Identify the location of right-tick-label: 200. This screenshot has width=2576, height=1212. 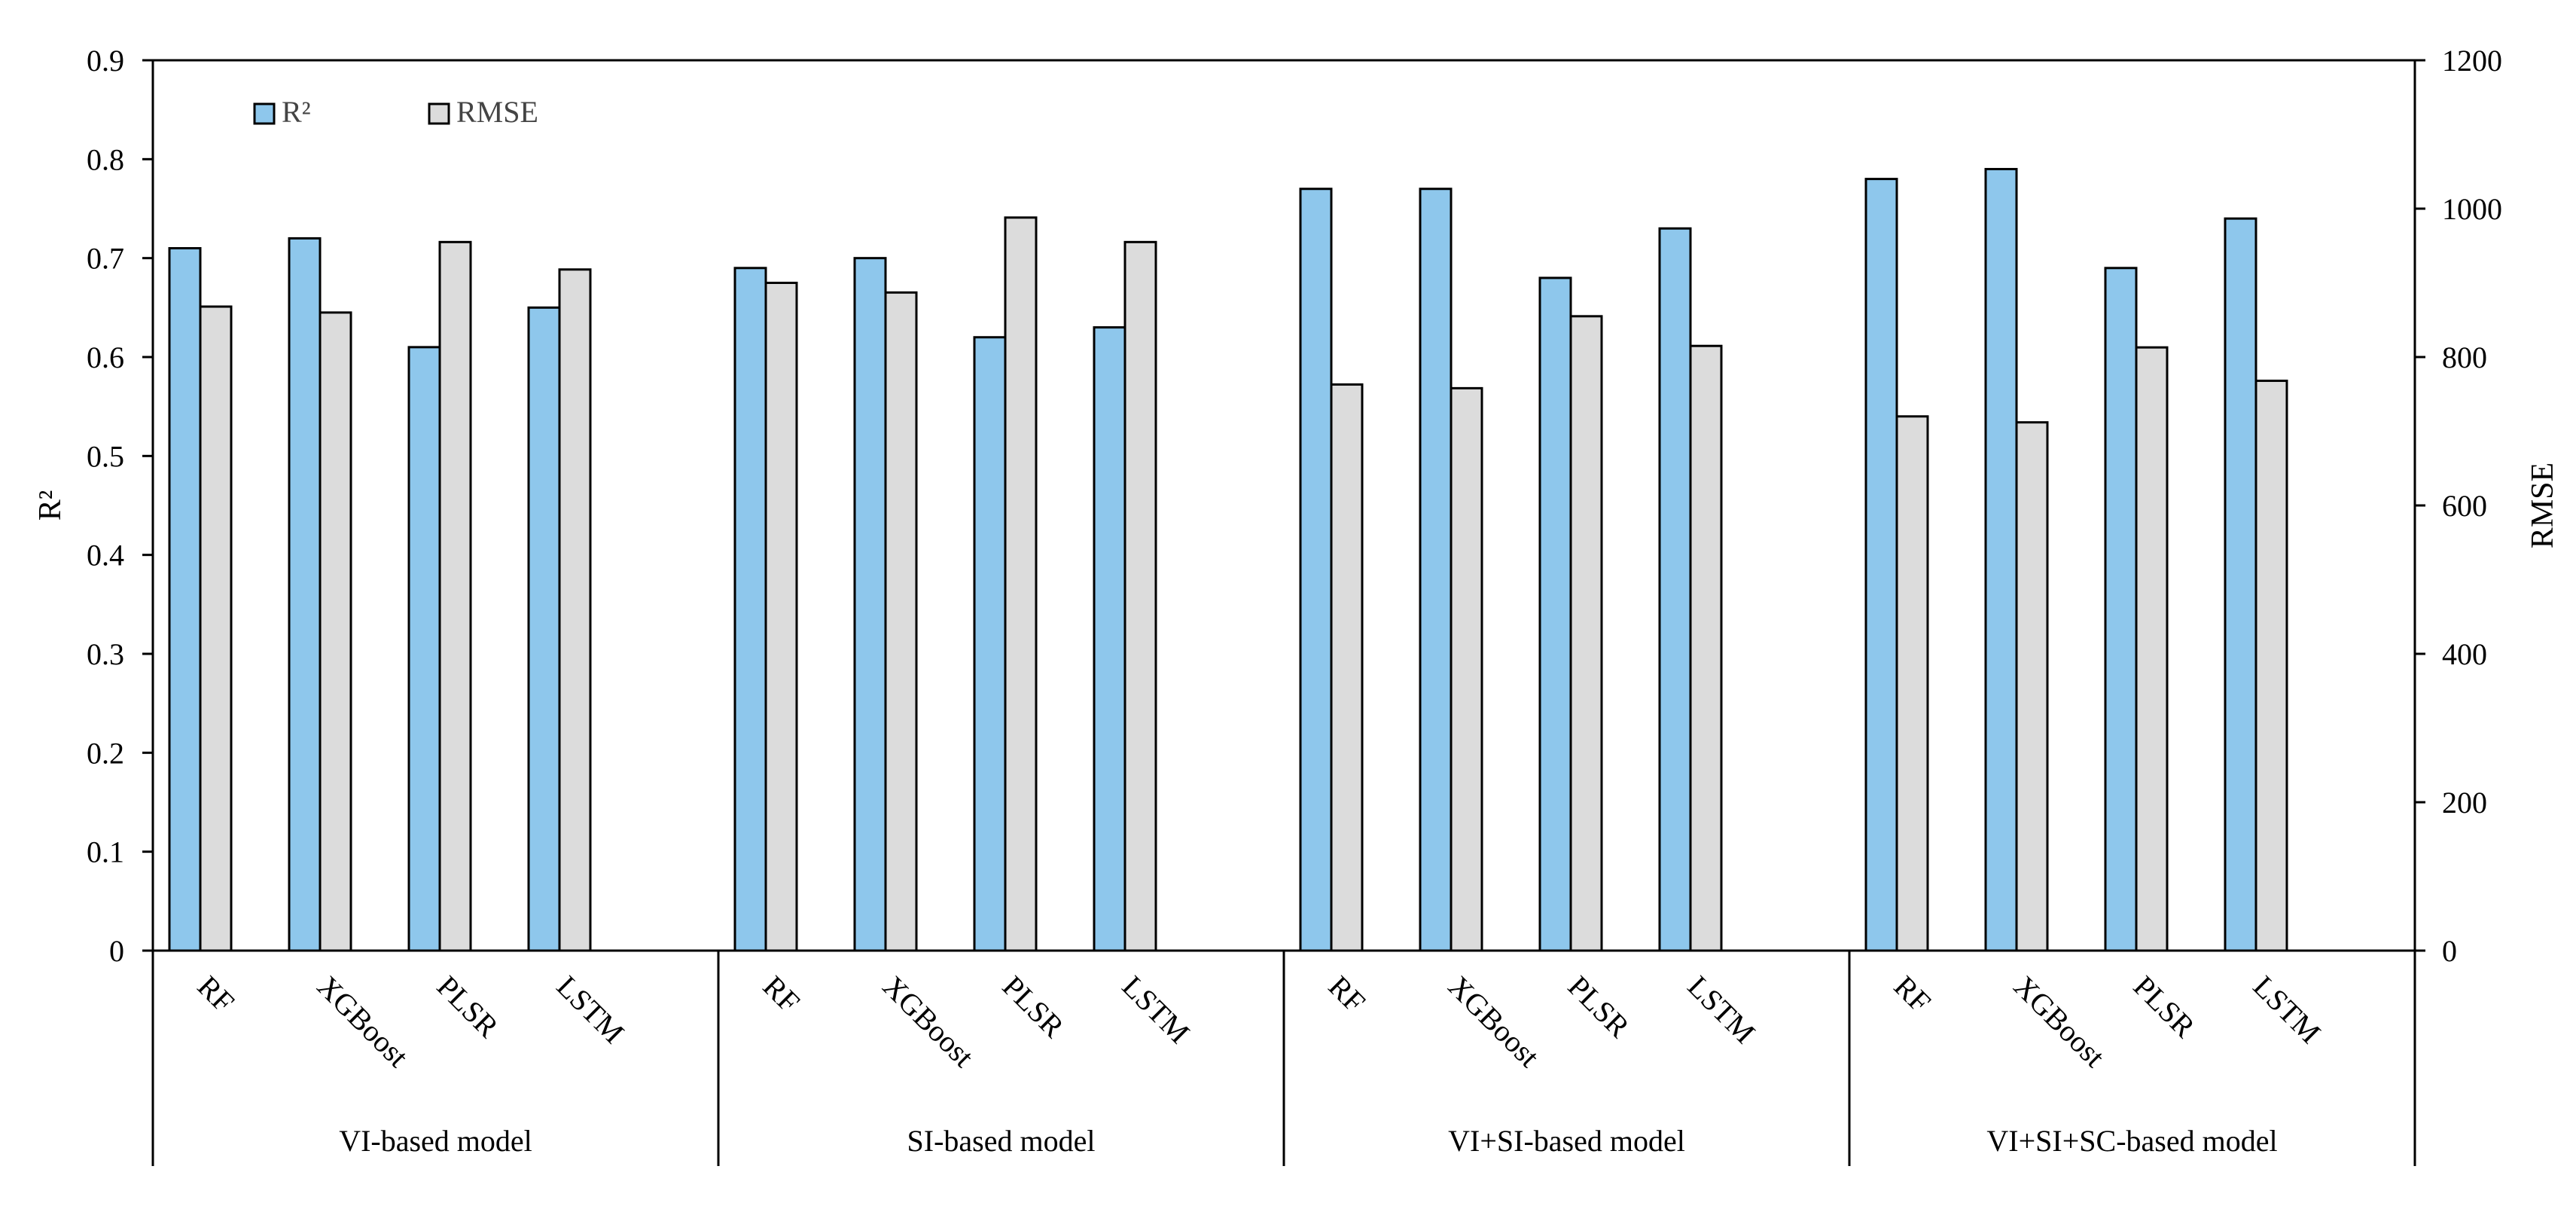
(2464, 803).